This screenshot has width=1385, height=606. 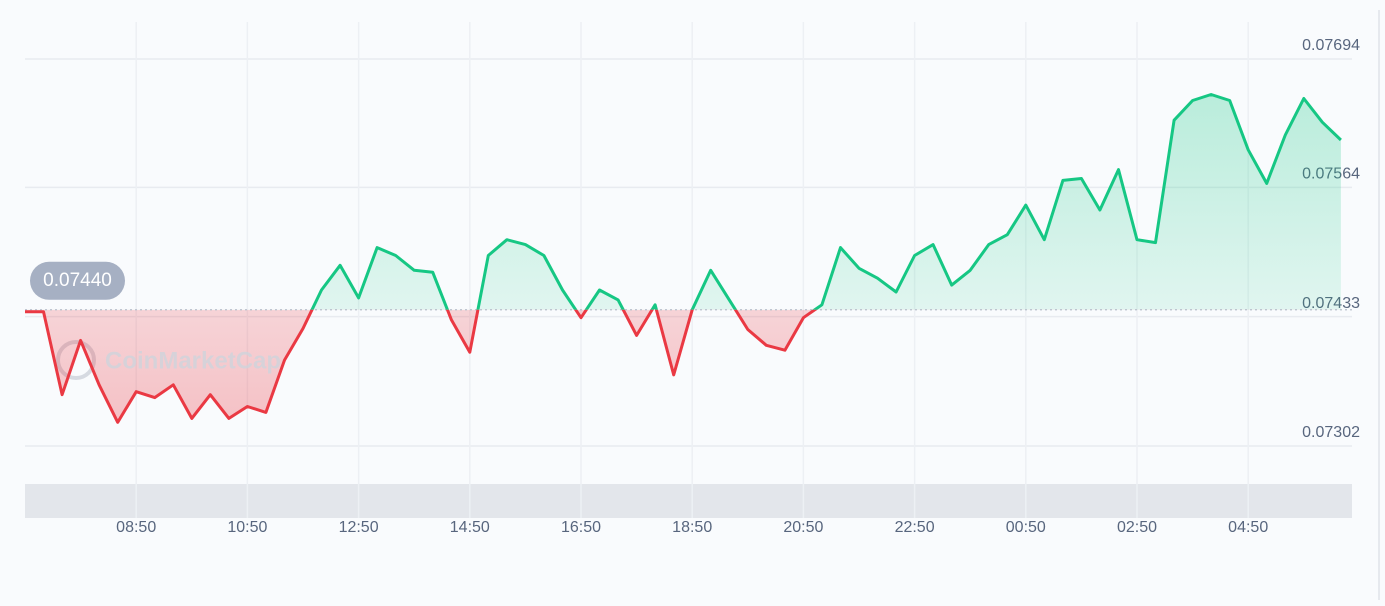 I want to click on x-tick-label: 14:50, so click(x=470, y=527).